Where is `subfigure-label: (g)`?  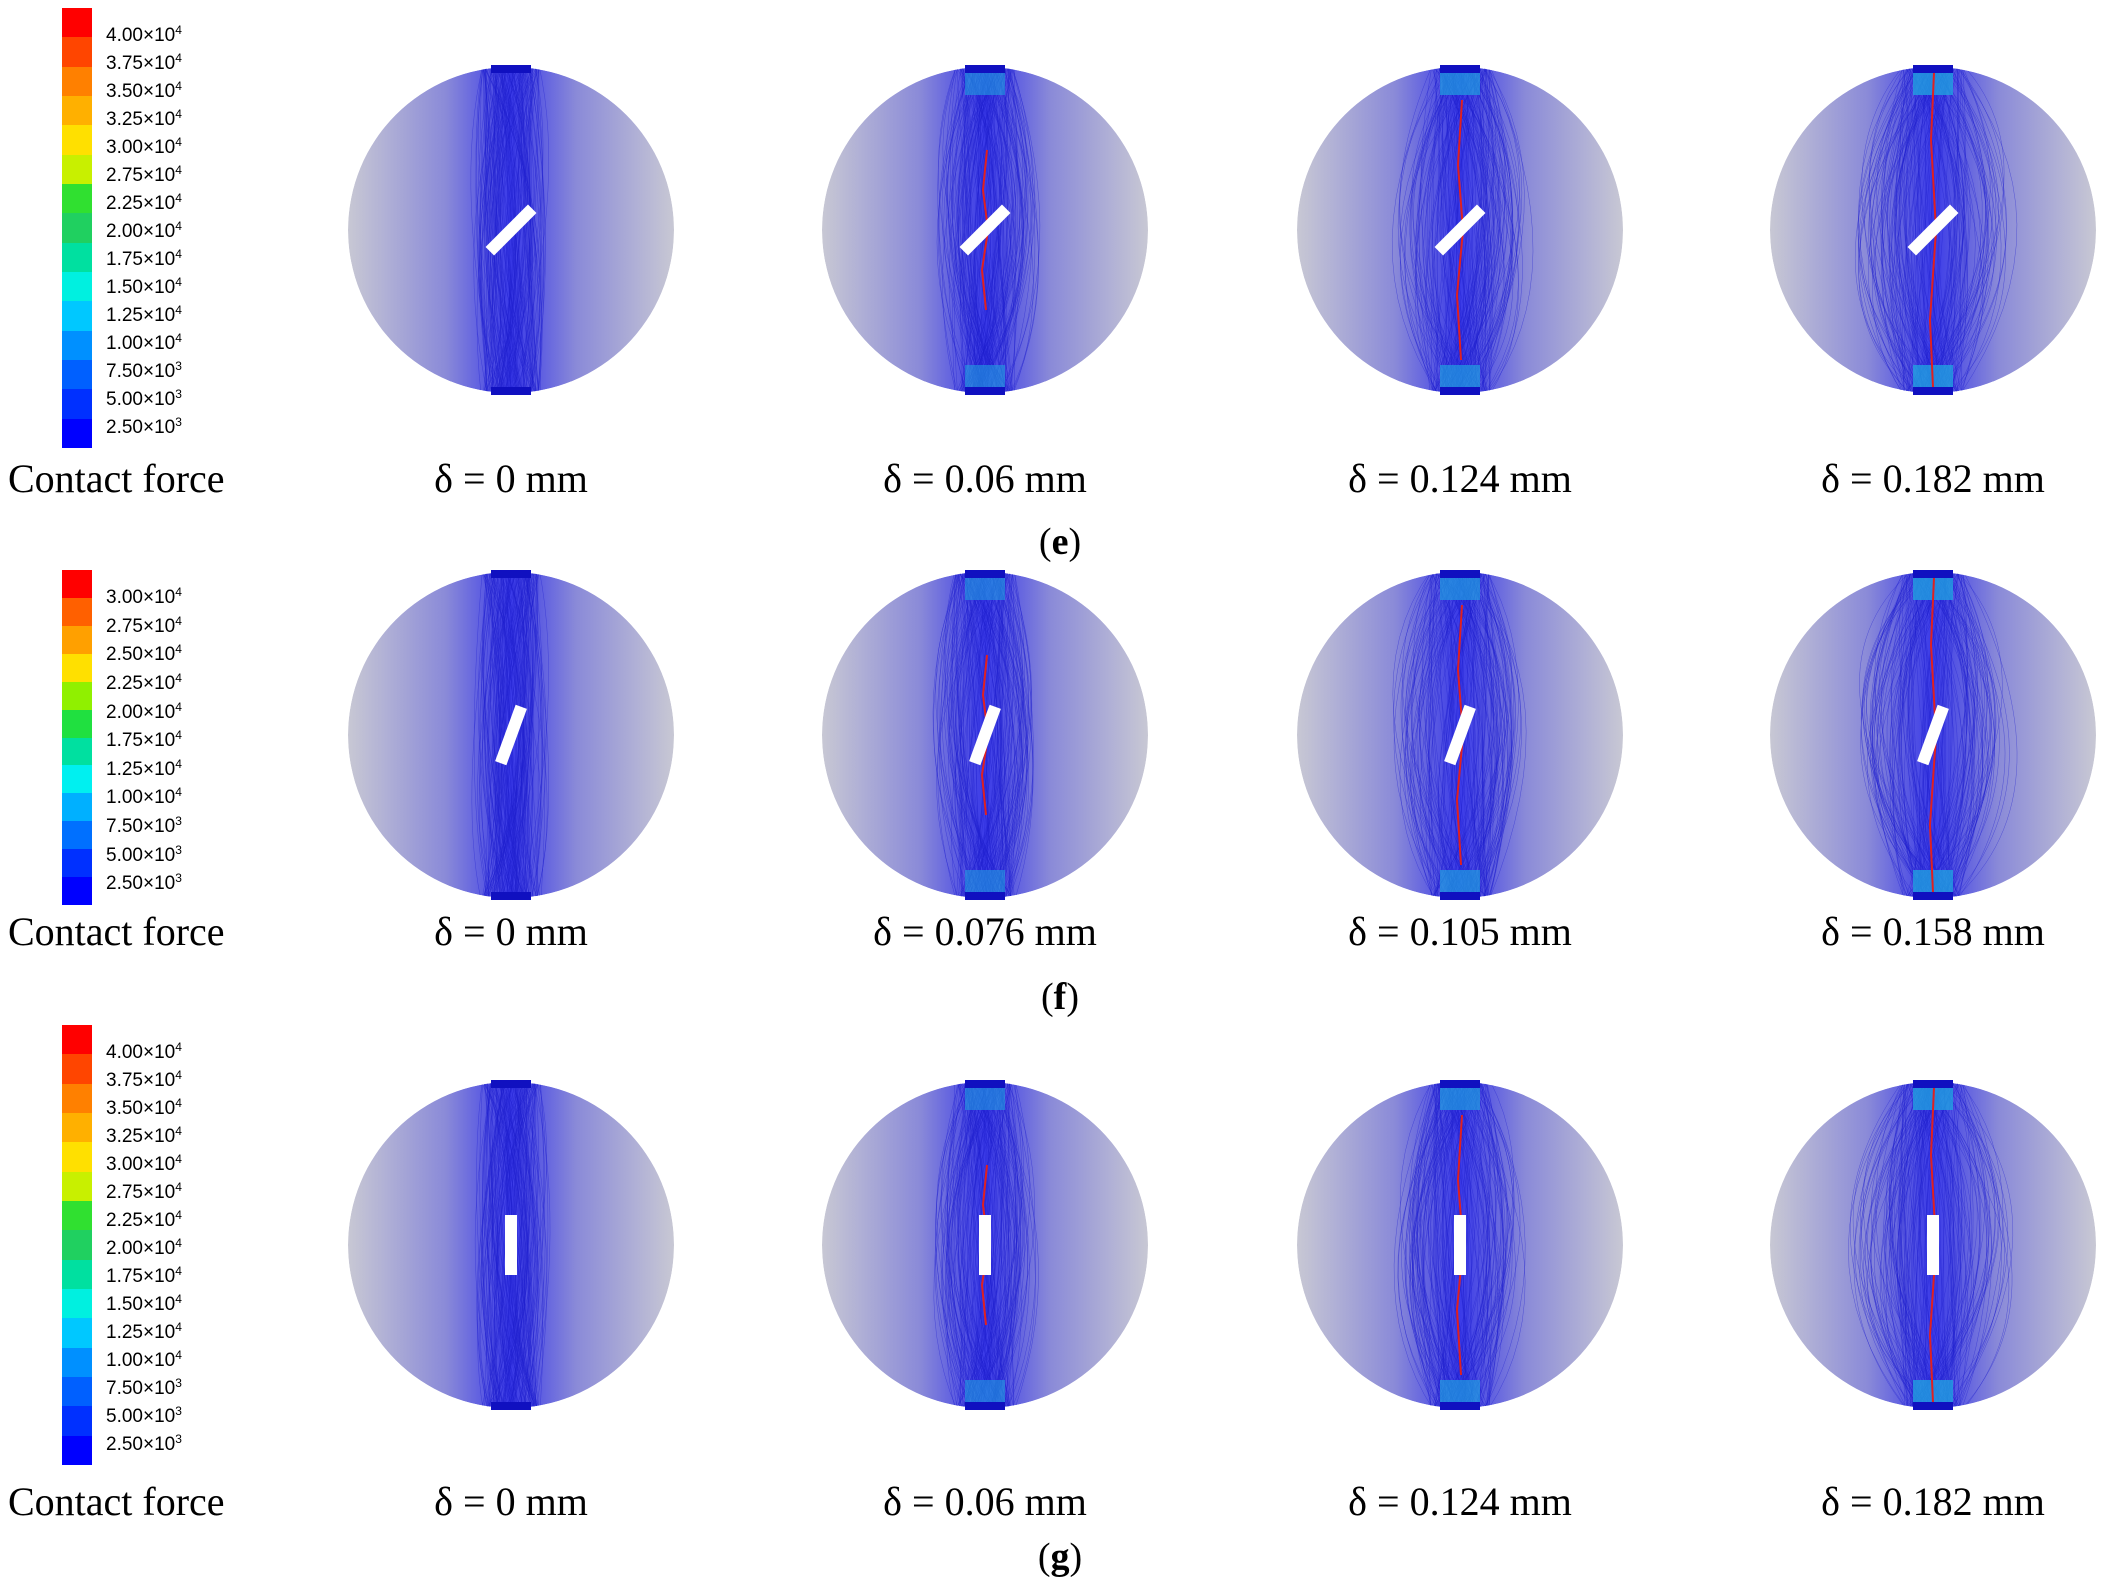 subfigure-label: (g) is located at coordinates (1060, 1557).